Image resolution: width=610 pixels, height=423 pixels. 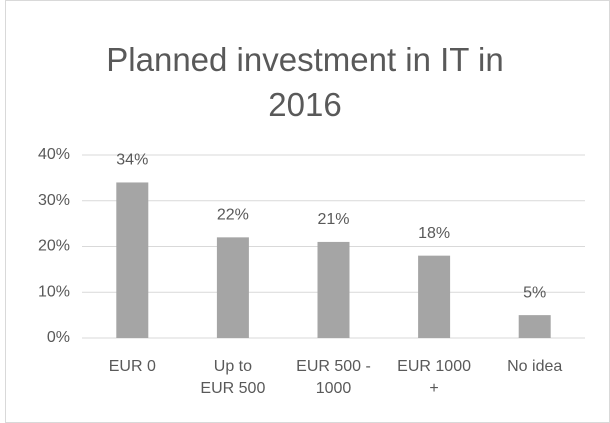 I want to click on x-tick-label: EUR 0, so click(x=132, y=366).